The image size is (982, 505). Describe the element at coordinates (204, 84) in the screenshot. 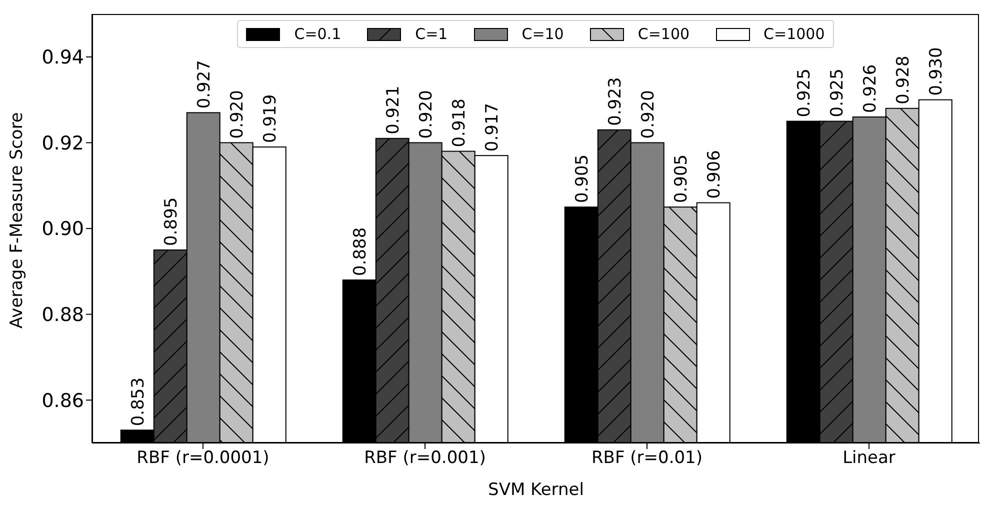

I see `data-label: 0.927` at that location.